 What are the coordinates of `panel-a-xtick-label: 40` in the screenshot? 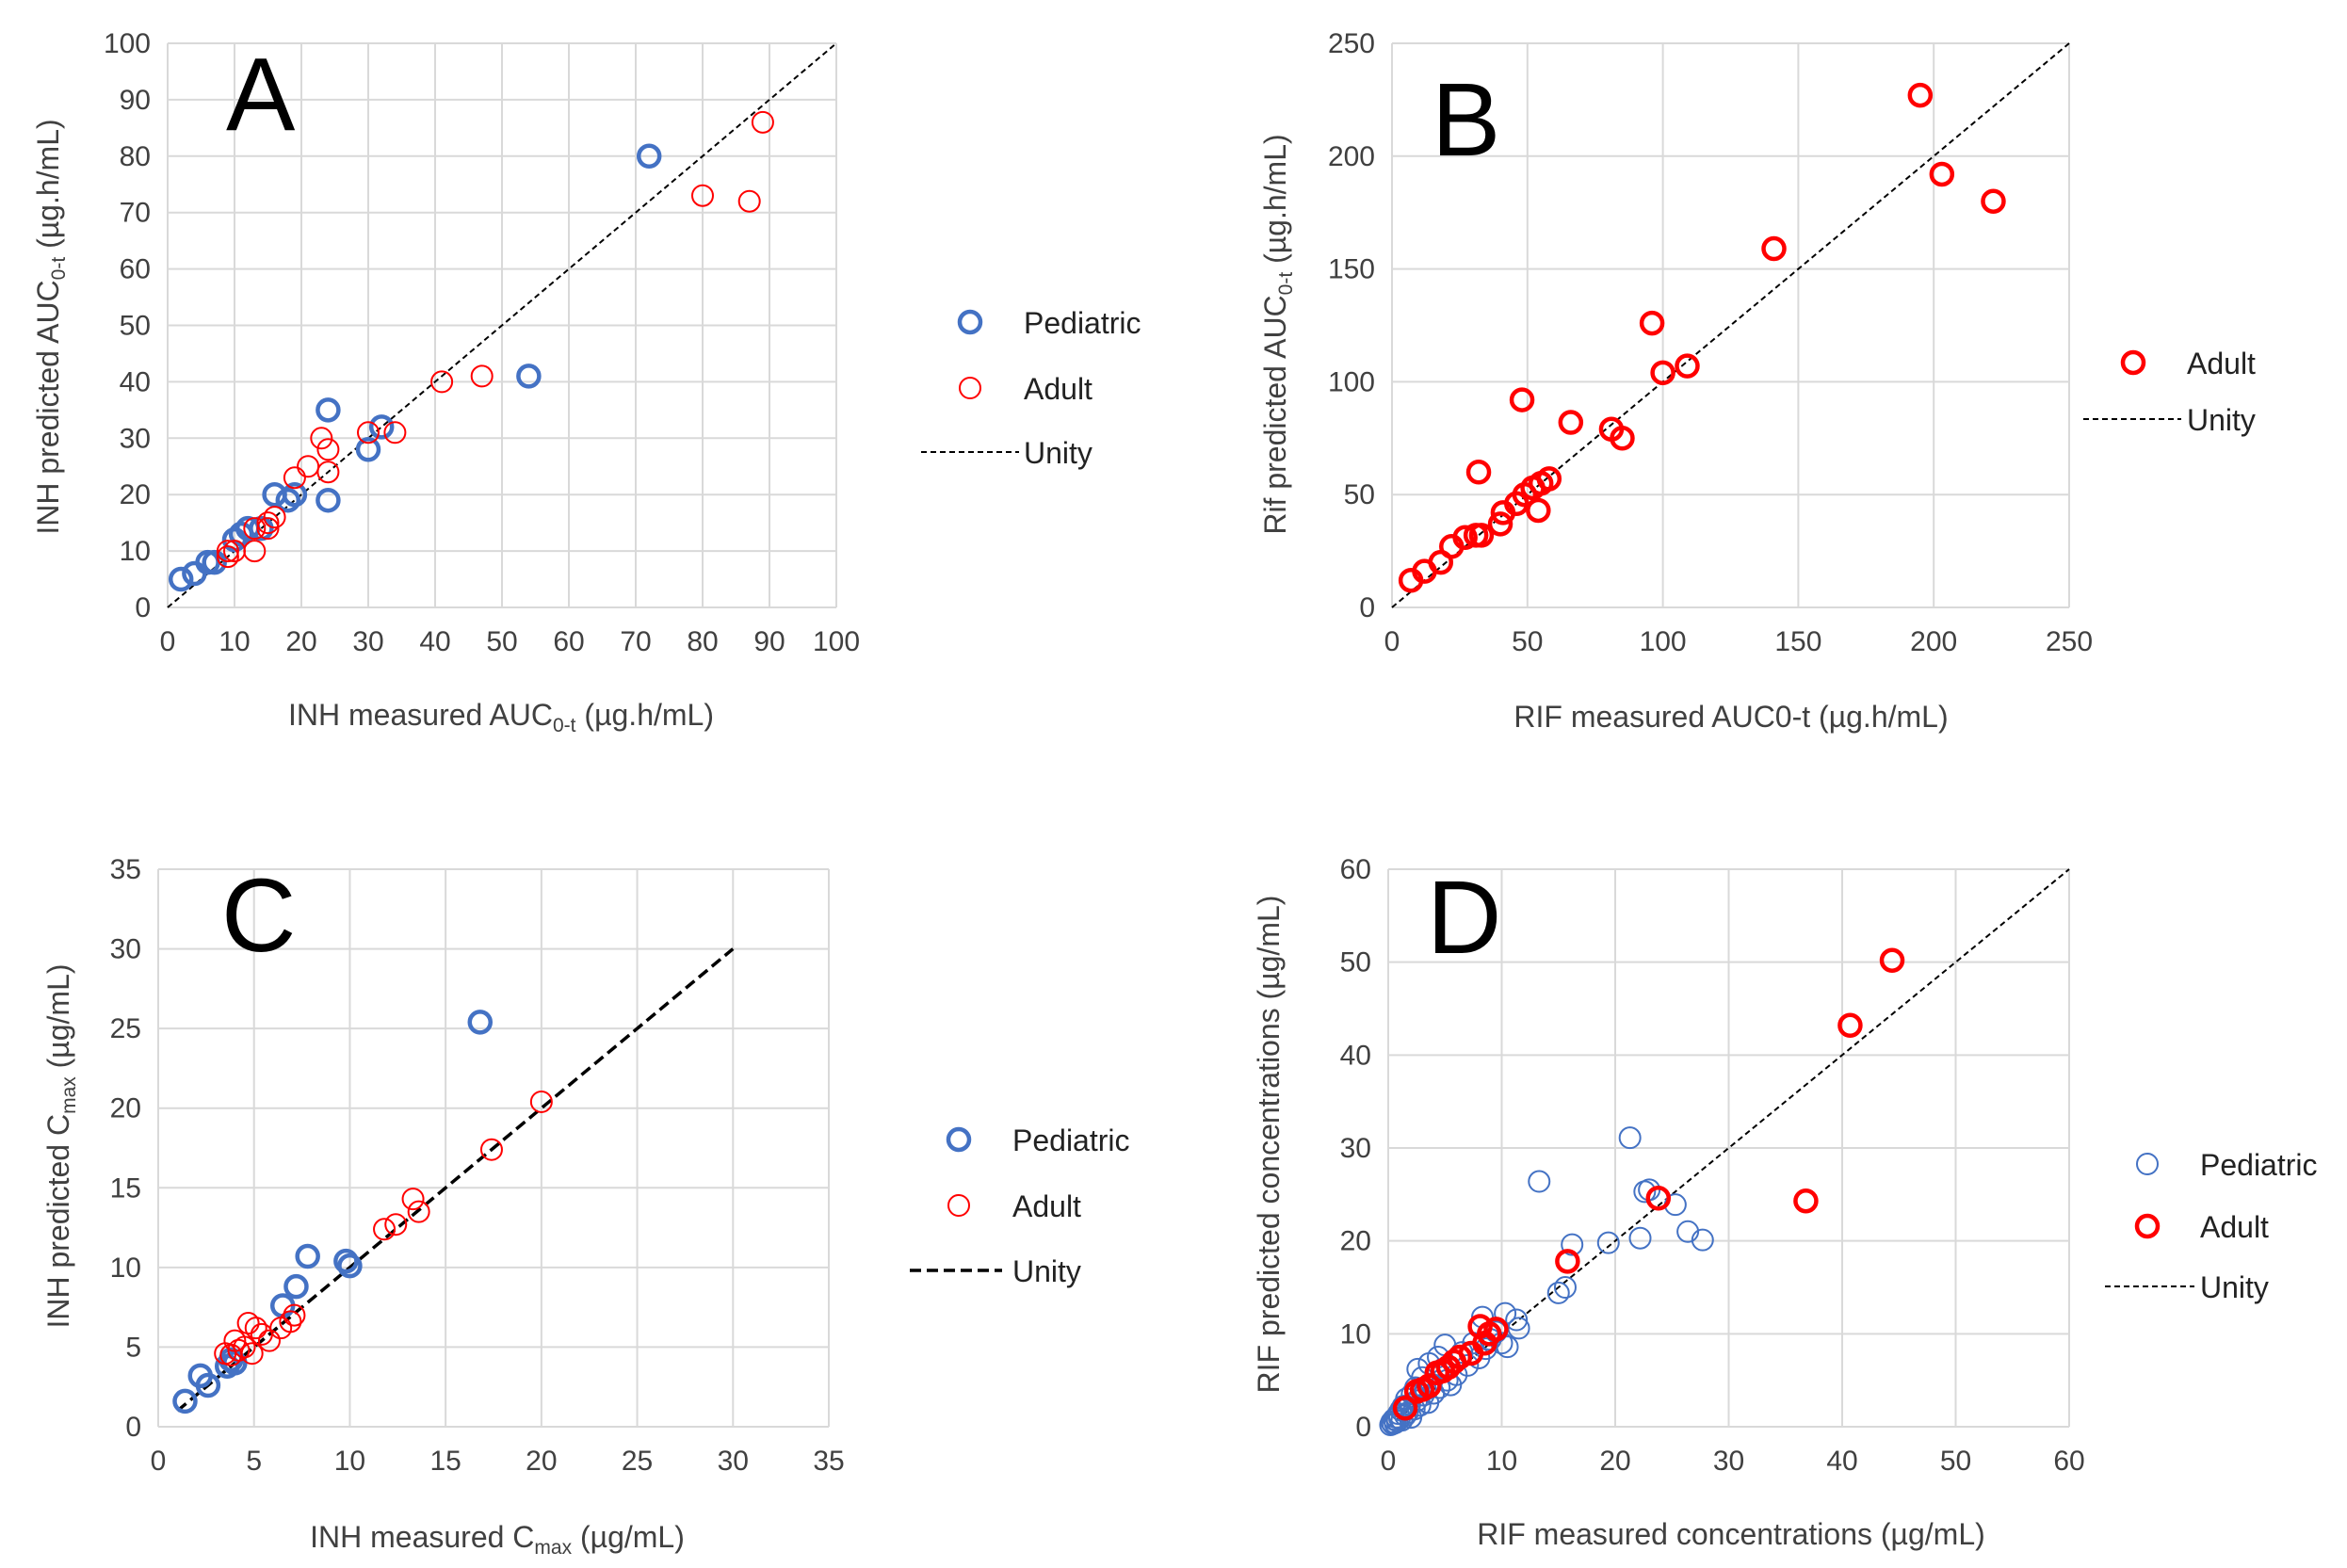 It's located at (434, 641).